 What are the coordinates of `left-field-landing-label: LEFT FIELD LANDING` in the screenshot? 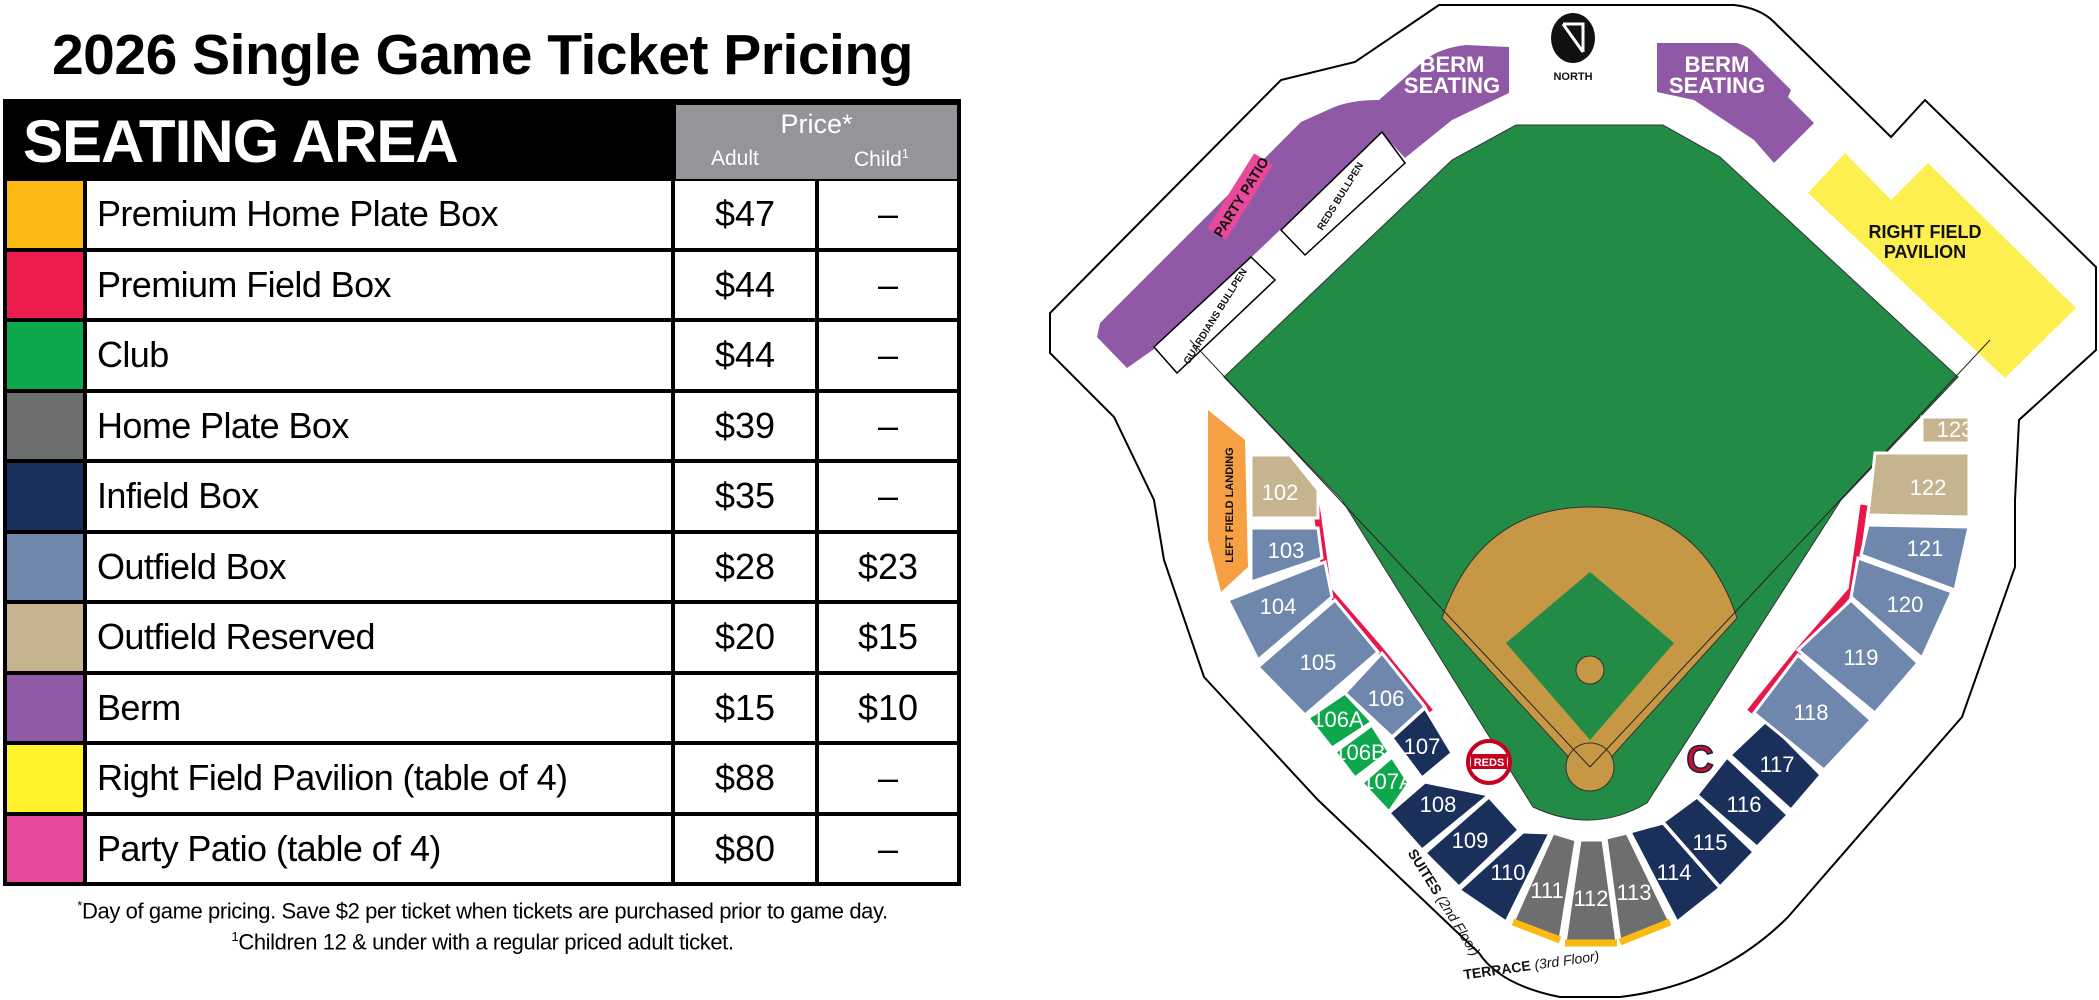 It's located at (1230, 505).